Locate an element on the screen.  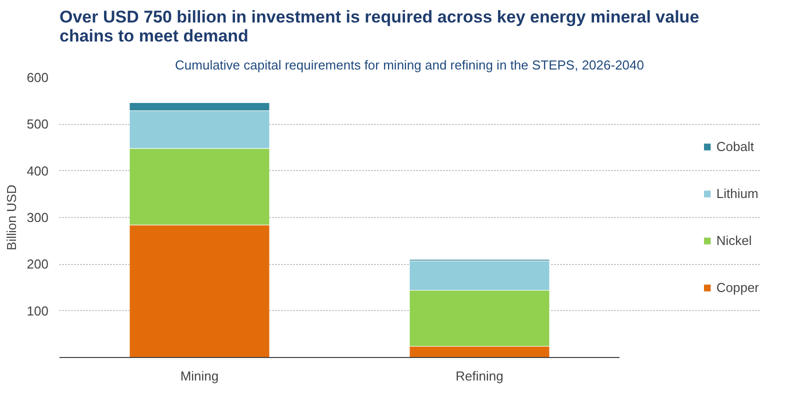
y-tick-label: 100 is located at coordinates (37, 310).